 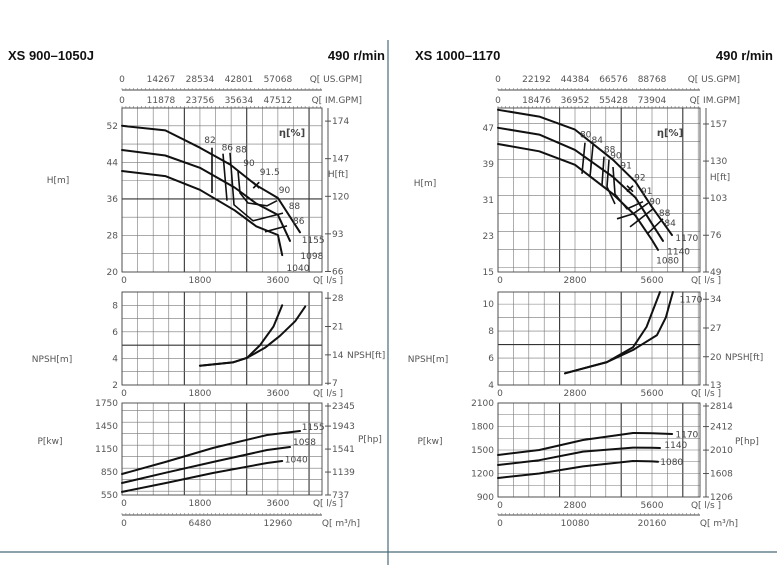 I want to click on power-panel, so click(x=226, y=449).